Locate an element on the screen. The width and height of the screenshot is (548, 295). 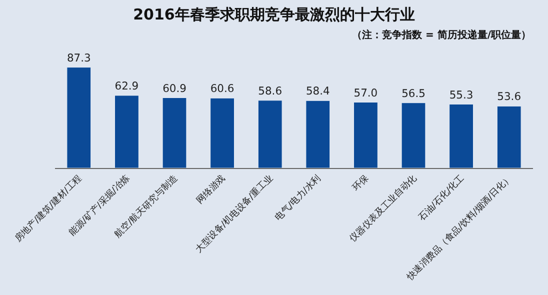
x-tick-label: 环保 is located at coordinates (361, 183).